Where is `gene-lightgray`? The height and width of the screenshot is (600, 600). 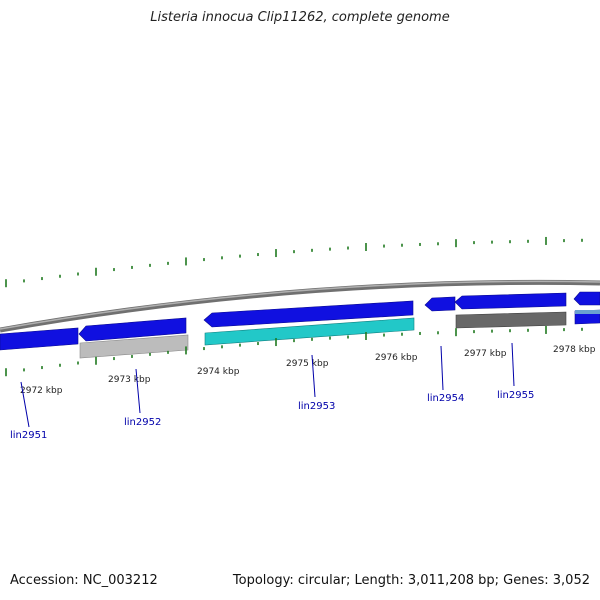
gene-lightgray is located at coordinates (134, 346).